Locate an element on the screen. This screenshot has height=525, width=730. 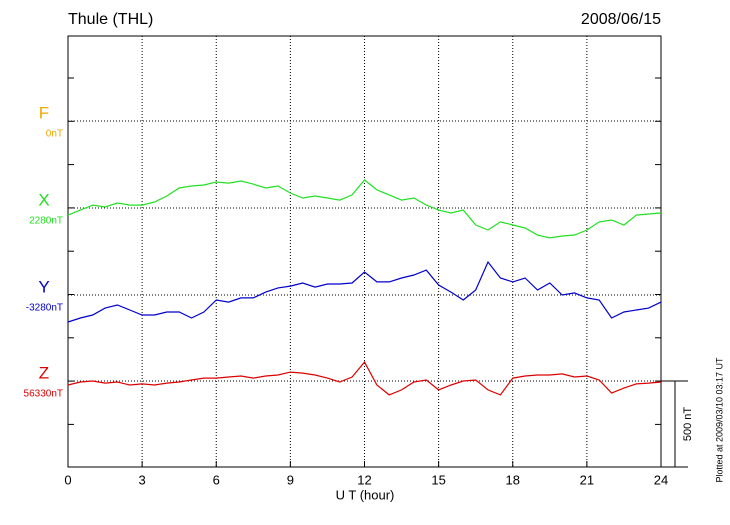
x-tick-label: 3 is located at coordinates (142, 479).